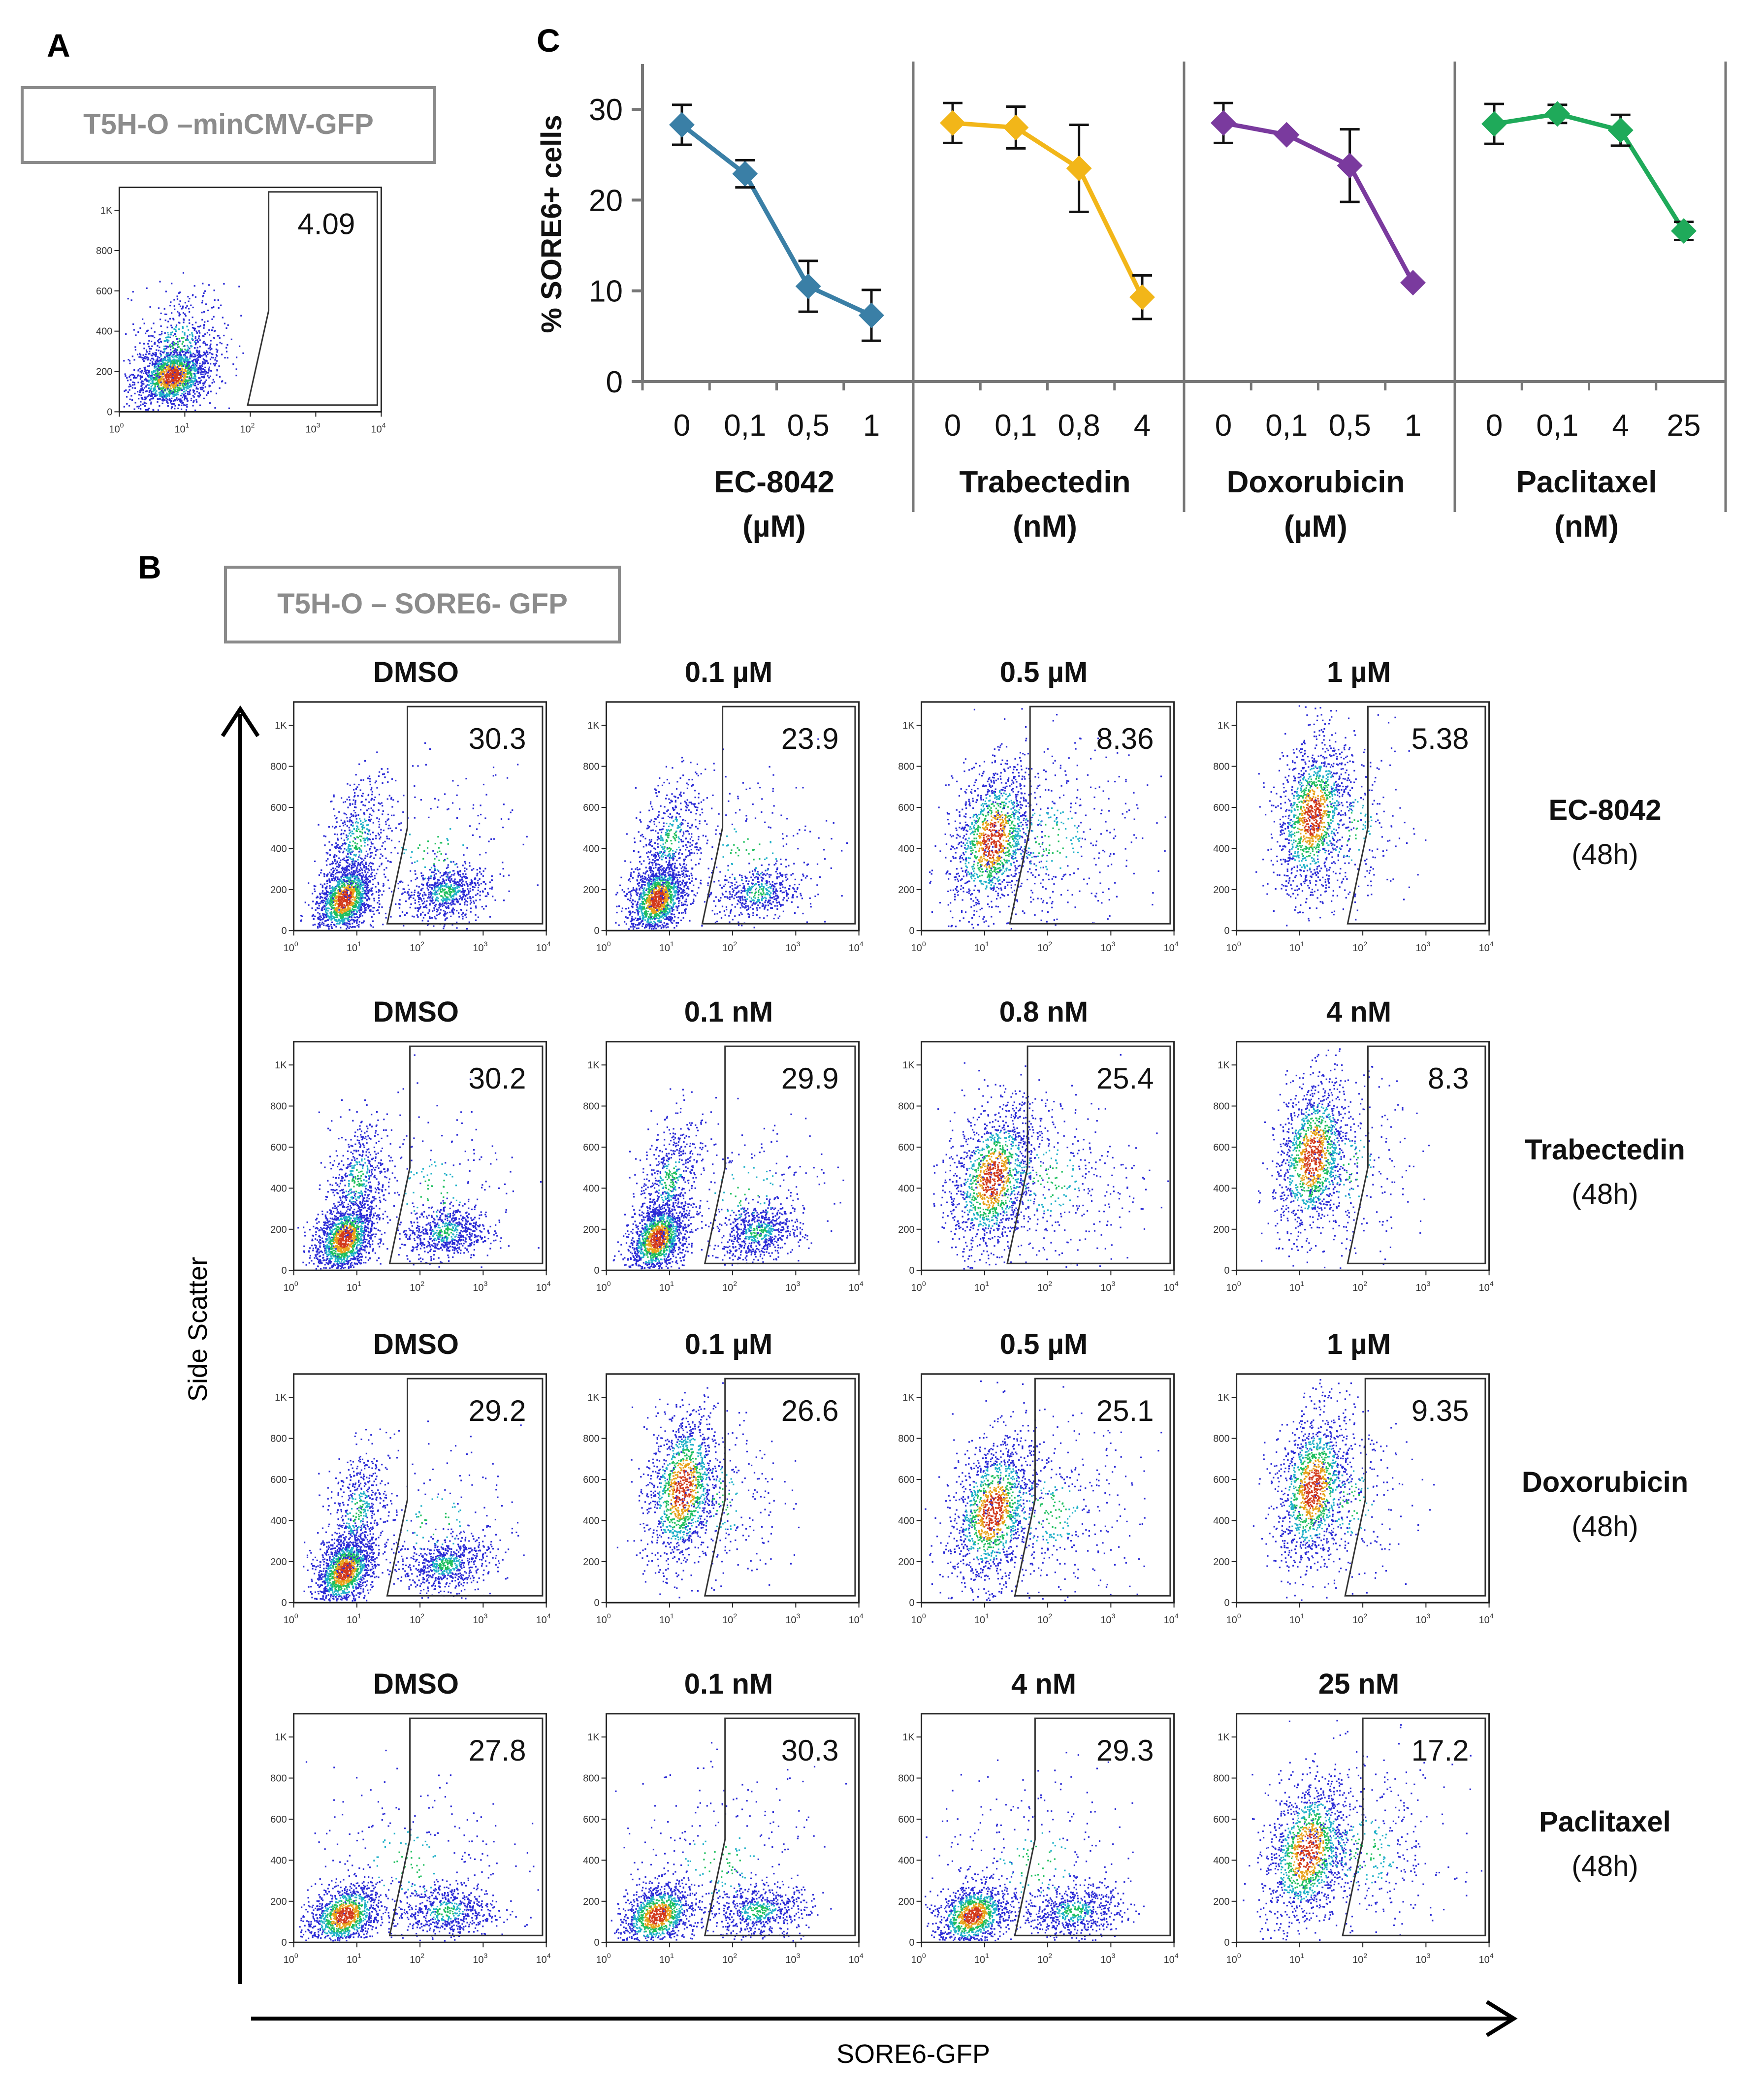  Describe the element at coordinates (1316, 482) in the screenshot. I see `group-drug-label: Doxorubicin` at that location.